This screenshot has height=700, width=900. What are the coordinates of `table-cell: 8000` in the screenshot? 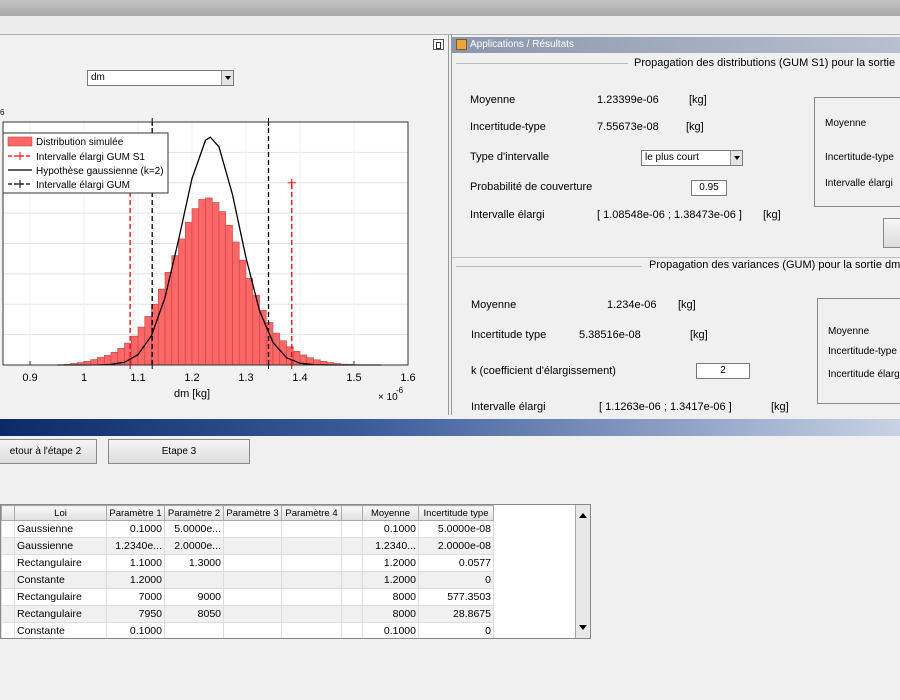 It's located at (390, 597).